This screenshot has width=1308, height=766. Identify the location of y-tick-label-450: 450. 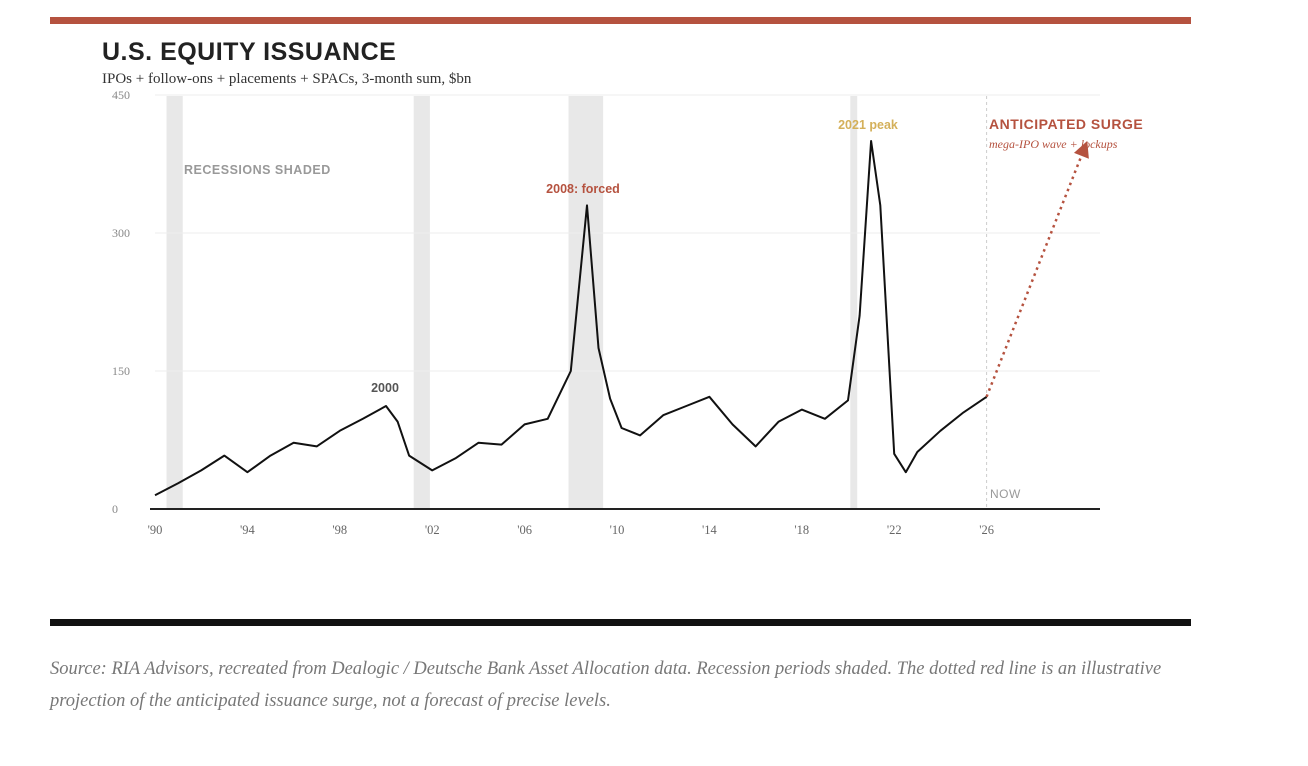
(121, 95).